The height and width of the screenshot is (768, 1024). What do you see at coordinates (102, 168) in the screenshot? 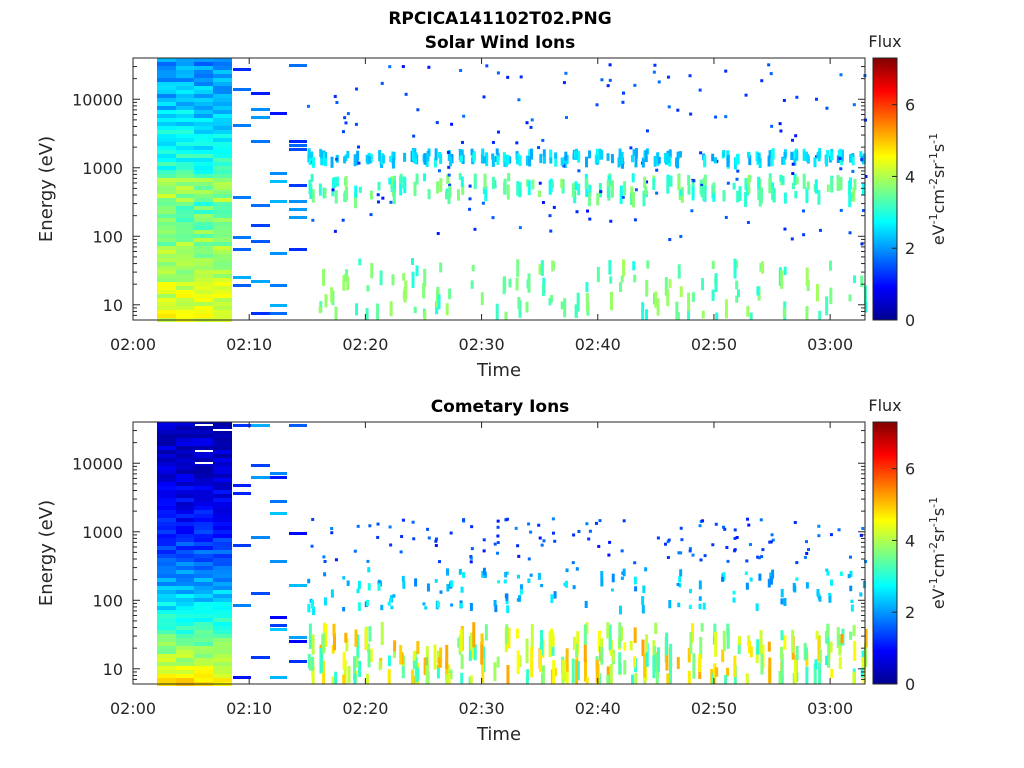
I see `y-tick-label: 1000` at bounding box center [102, 168].